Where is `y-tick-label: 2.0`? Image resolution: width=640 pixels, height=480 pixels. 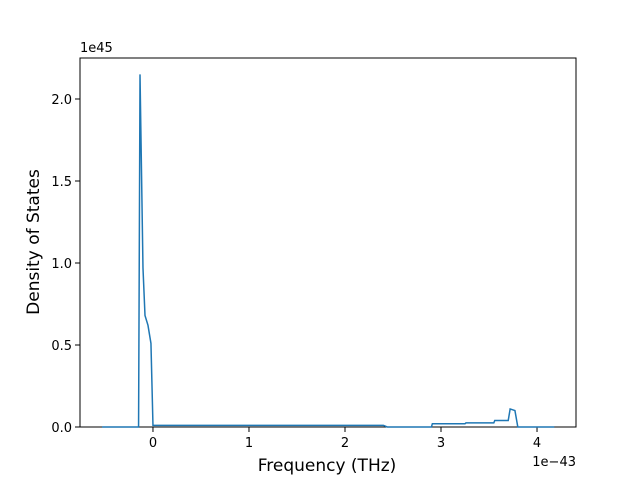 y-tick-label: 2.0 is located at coordinates (61, 100).